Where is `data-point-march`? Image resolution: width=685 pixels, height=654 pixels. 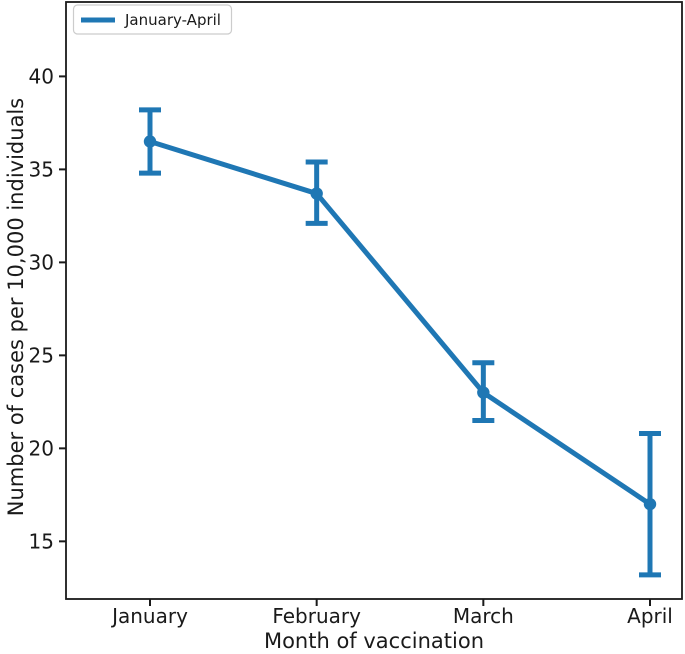 data-point-march is located at coordinates (483, 392).